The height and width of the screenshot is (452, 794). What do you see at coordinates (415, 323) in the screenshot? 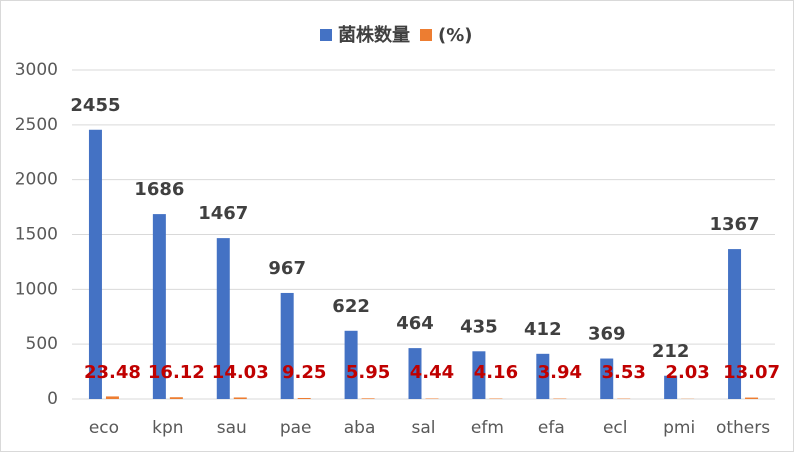
I see `value-label: 464` at bounding box center [415, 323].